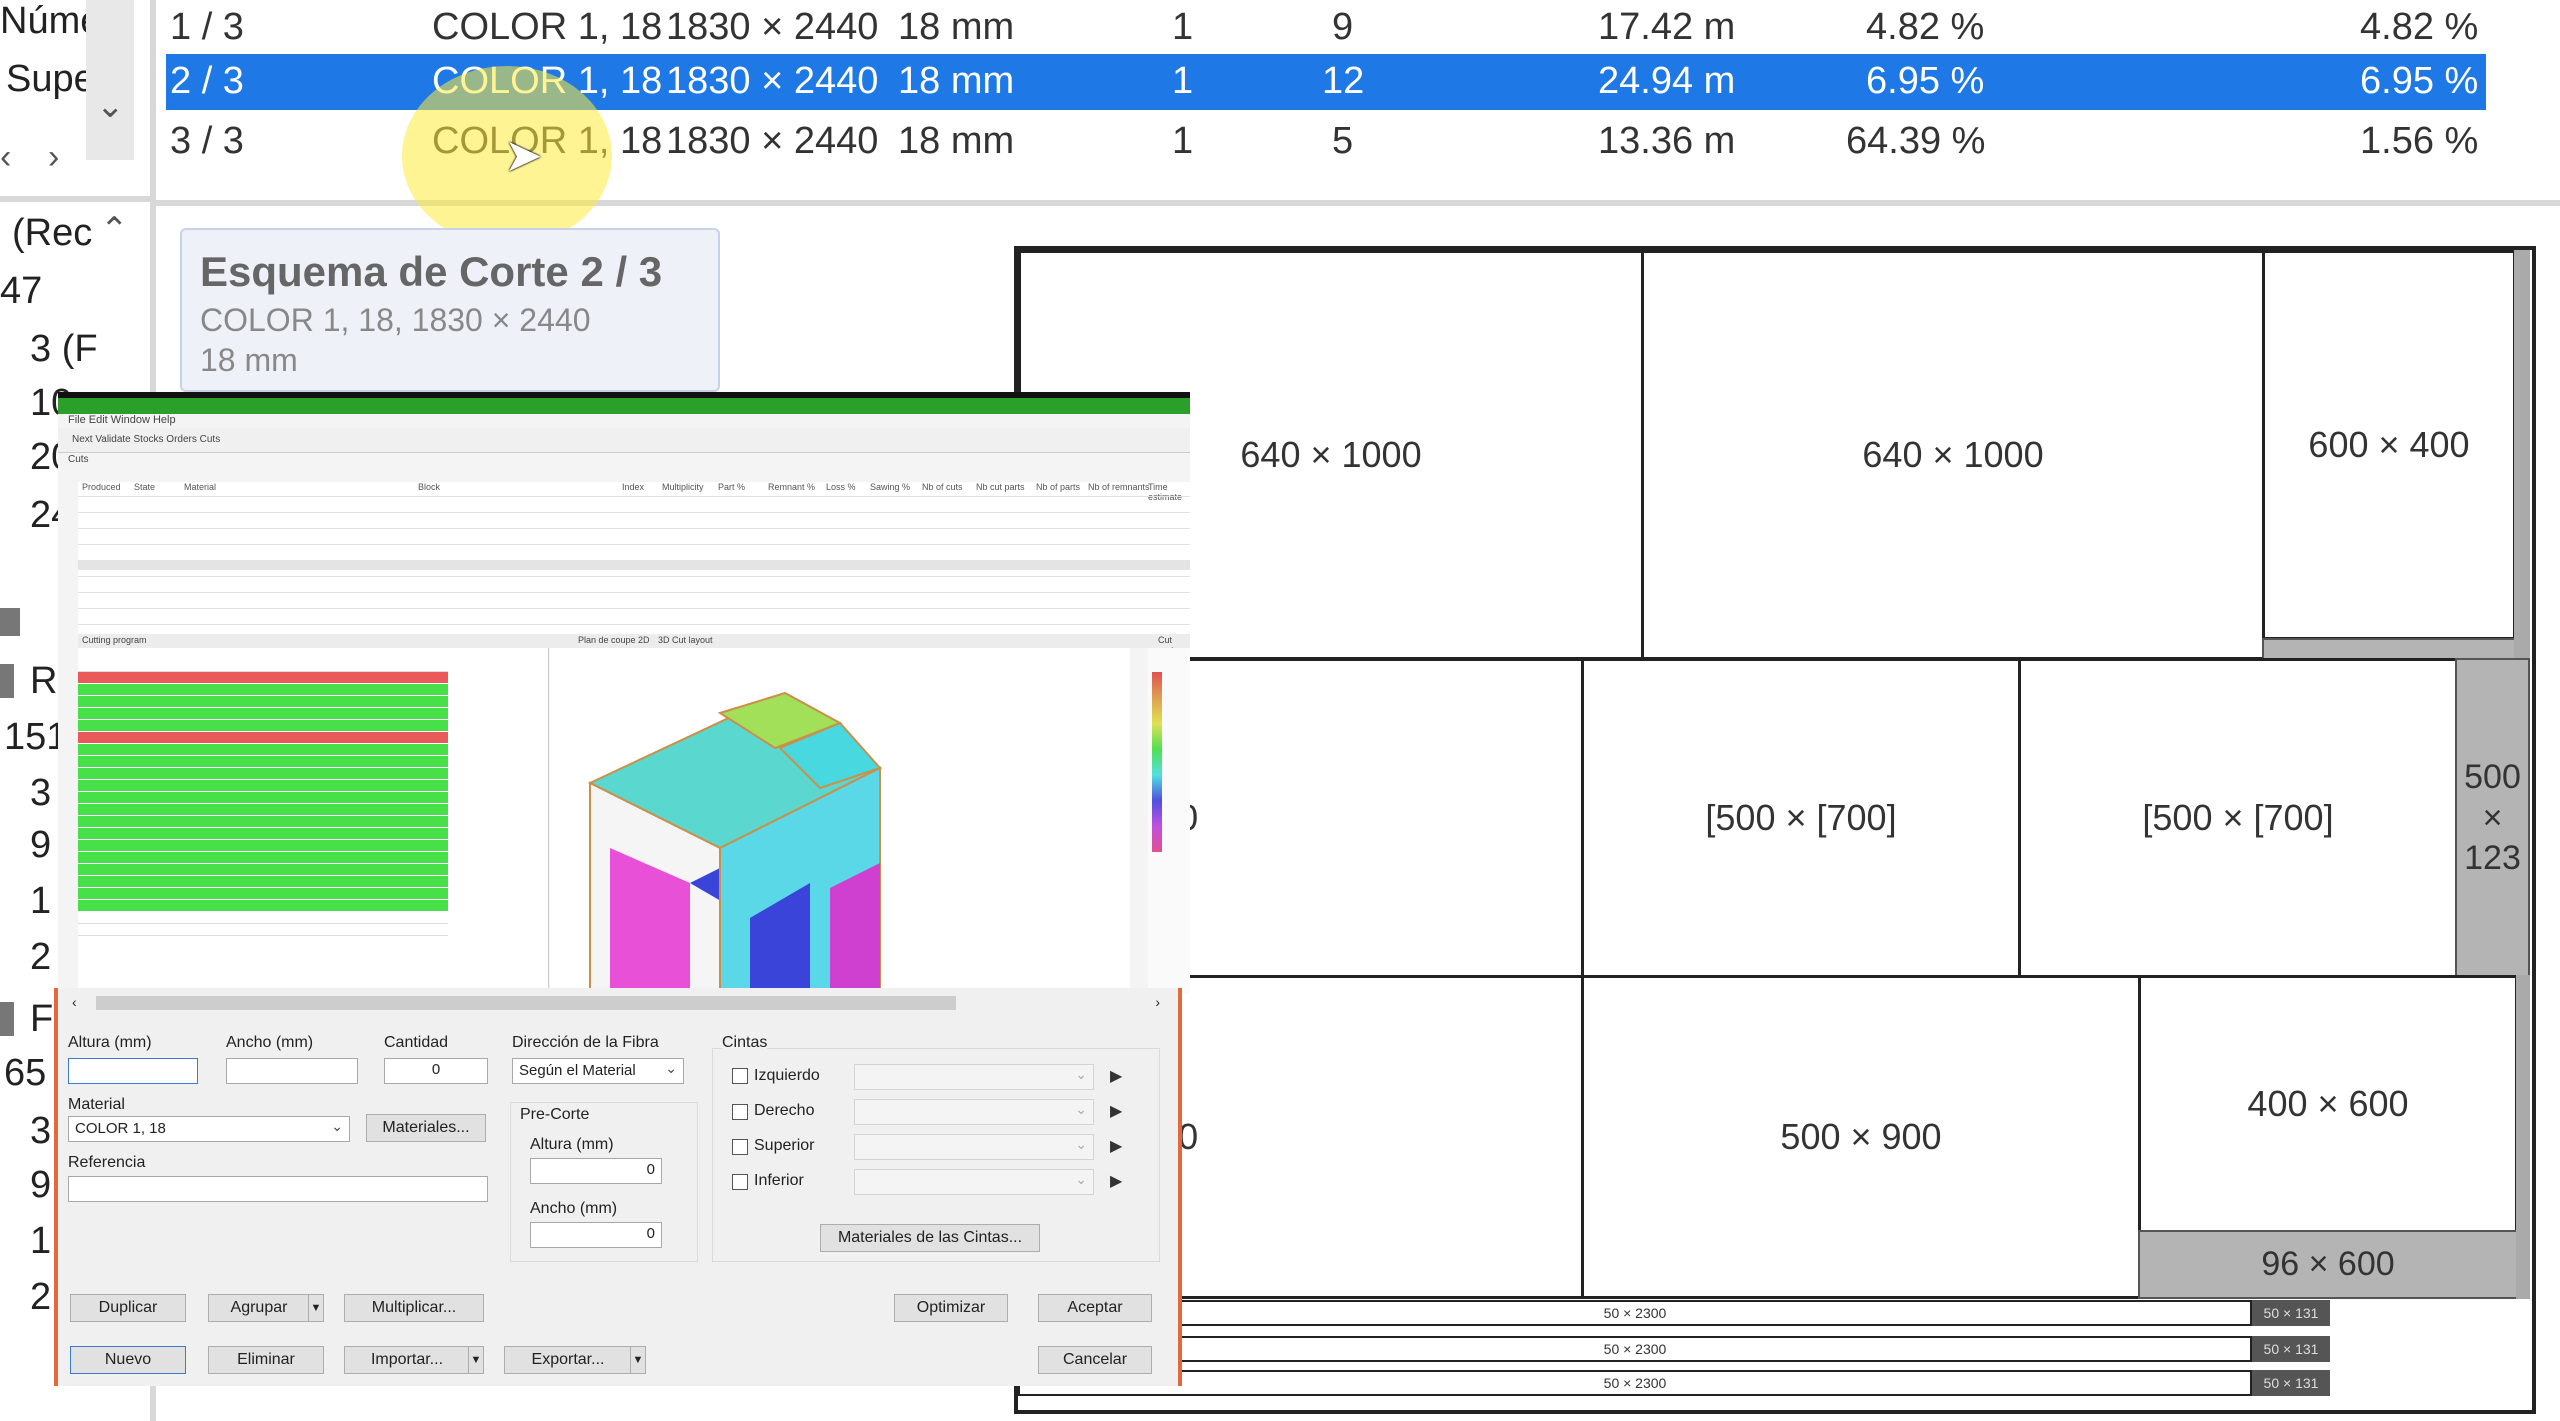 This screenshot has height=1421, width=2560. Describe the element at coordinates (51, 21) in the screenshot. I see `left-label-numero: Núme` at that location.